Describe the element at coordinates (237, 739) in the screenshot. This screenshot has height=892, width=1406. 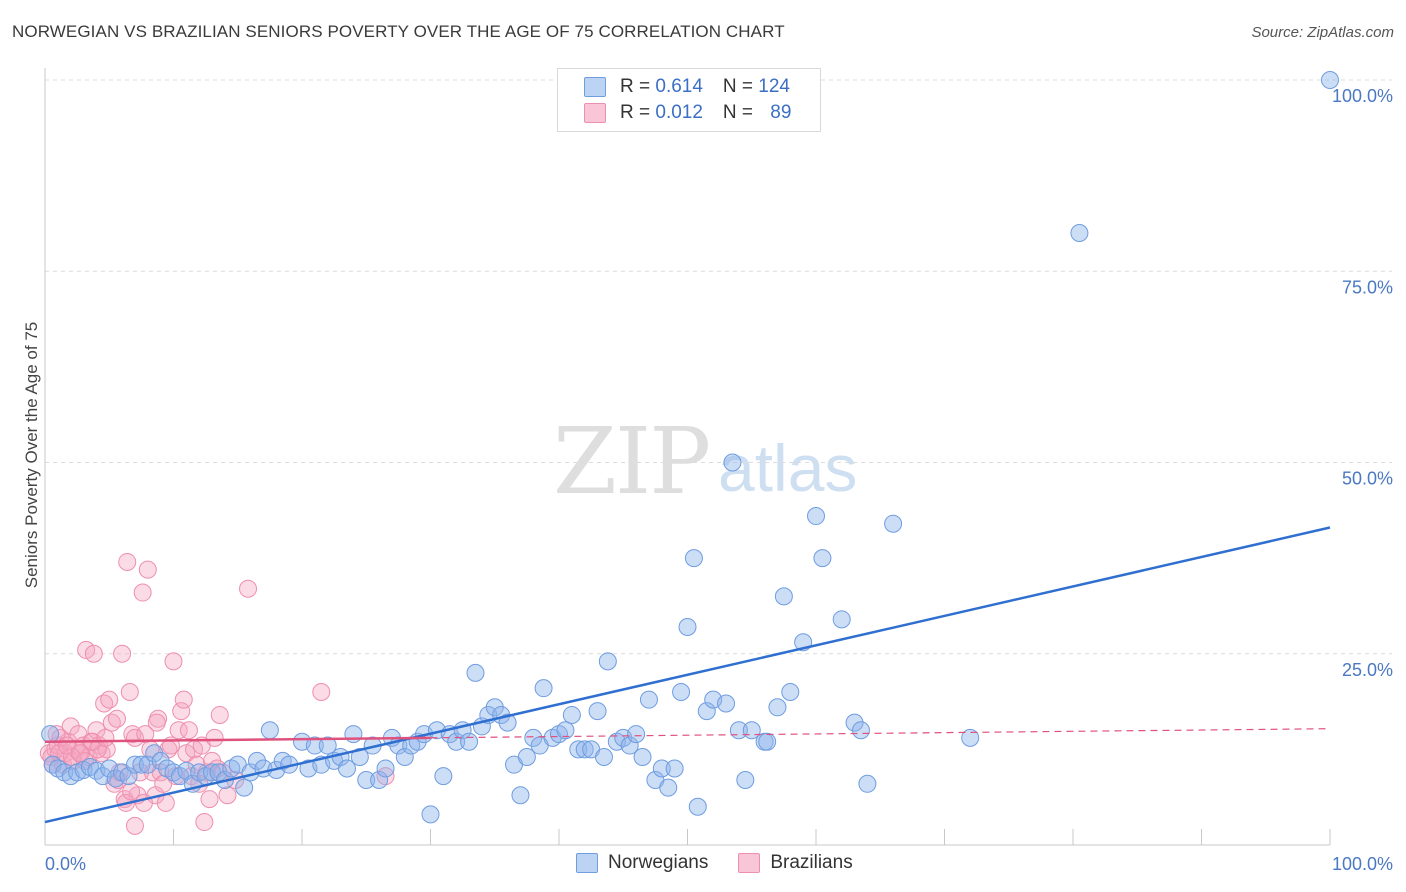
I see `trendline-brazilians` at that location.